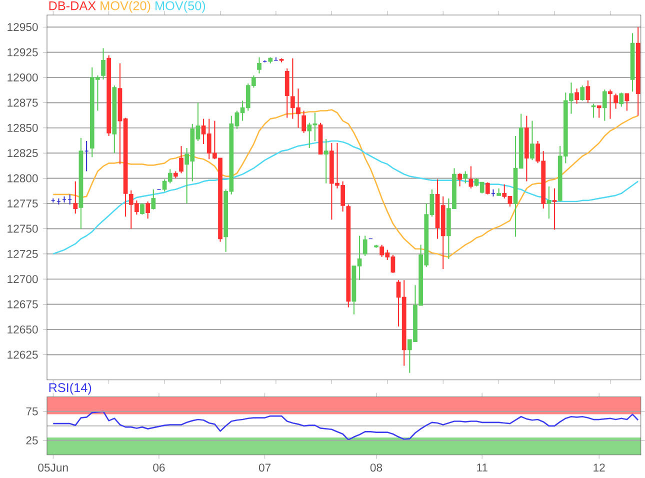 The width and height of the screenshot is (645, 478). Describe the element at coordinates (72, 5) in the screenshot. I see `text: DB-DAX` at that location.